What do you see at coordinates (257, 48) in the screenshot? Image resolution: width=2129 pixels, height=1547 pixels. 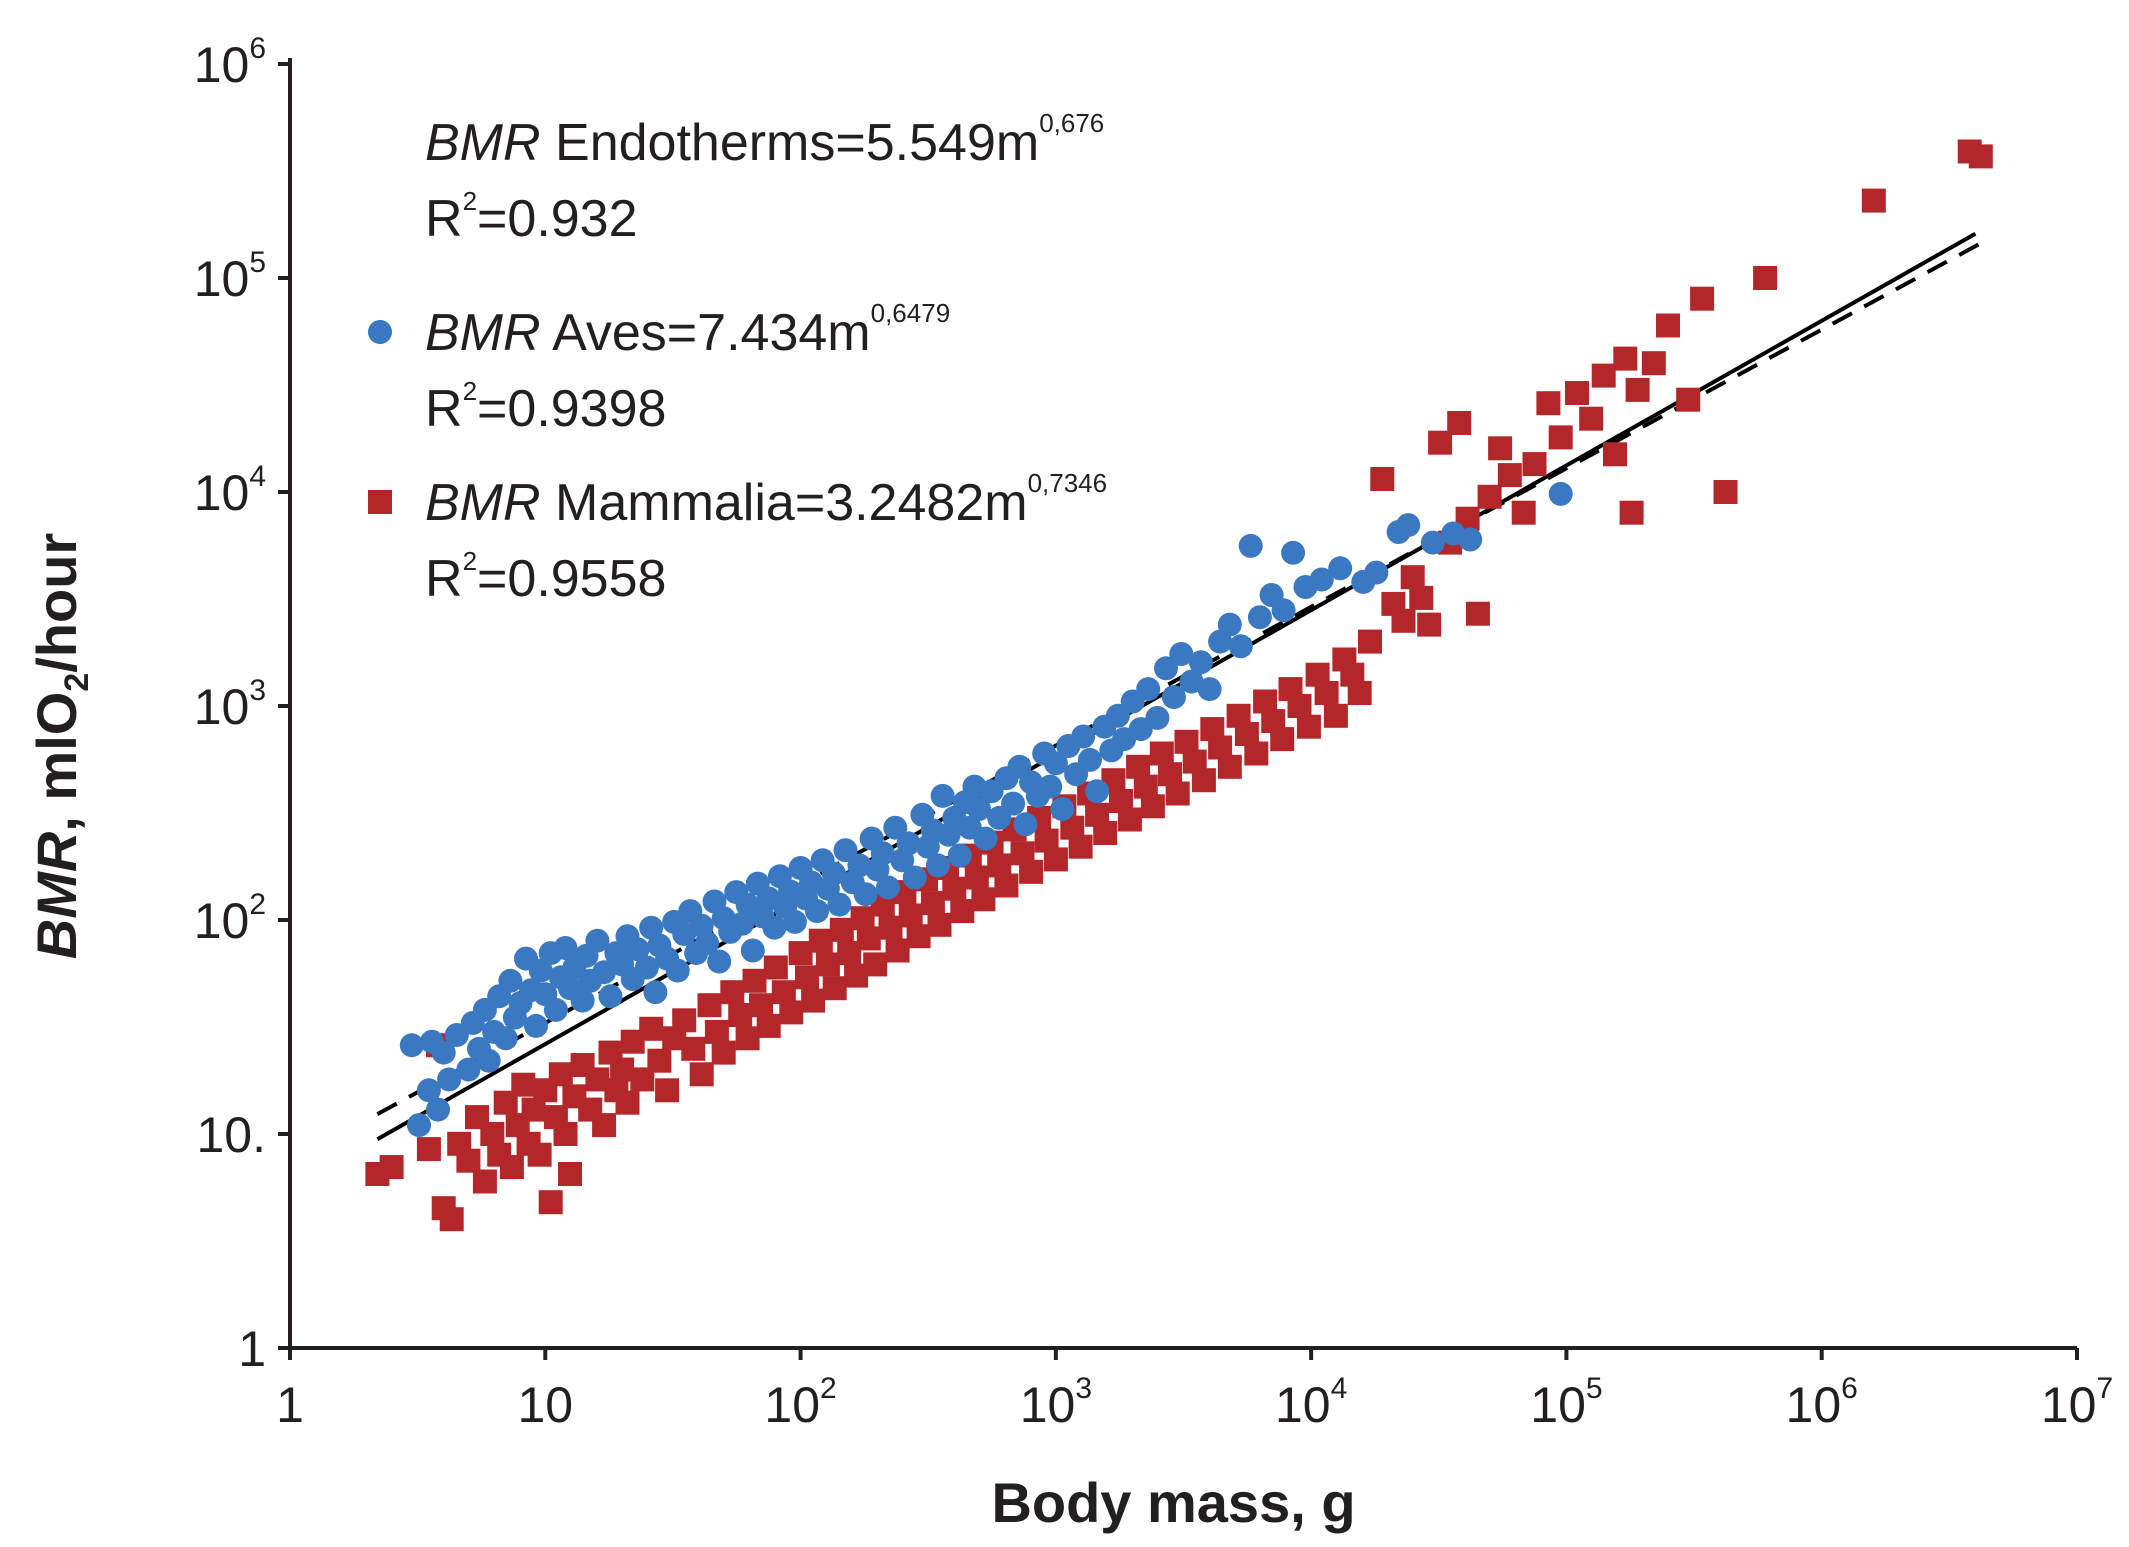 I see `y-tick-exp-6: 6` at bounding box center [257, 48].